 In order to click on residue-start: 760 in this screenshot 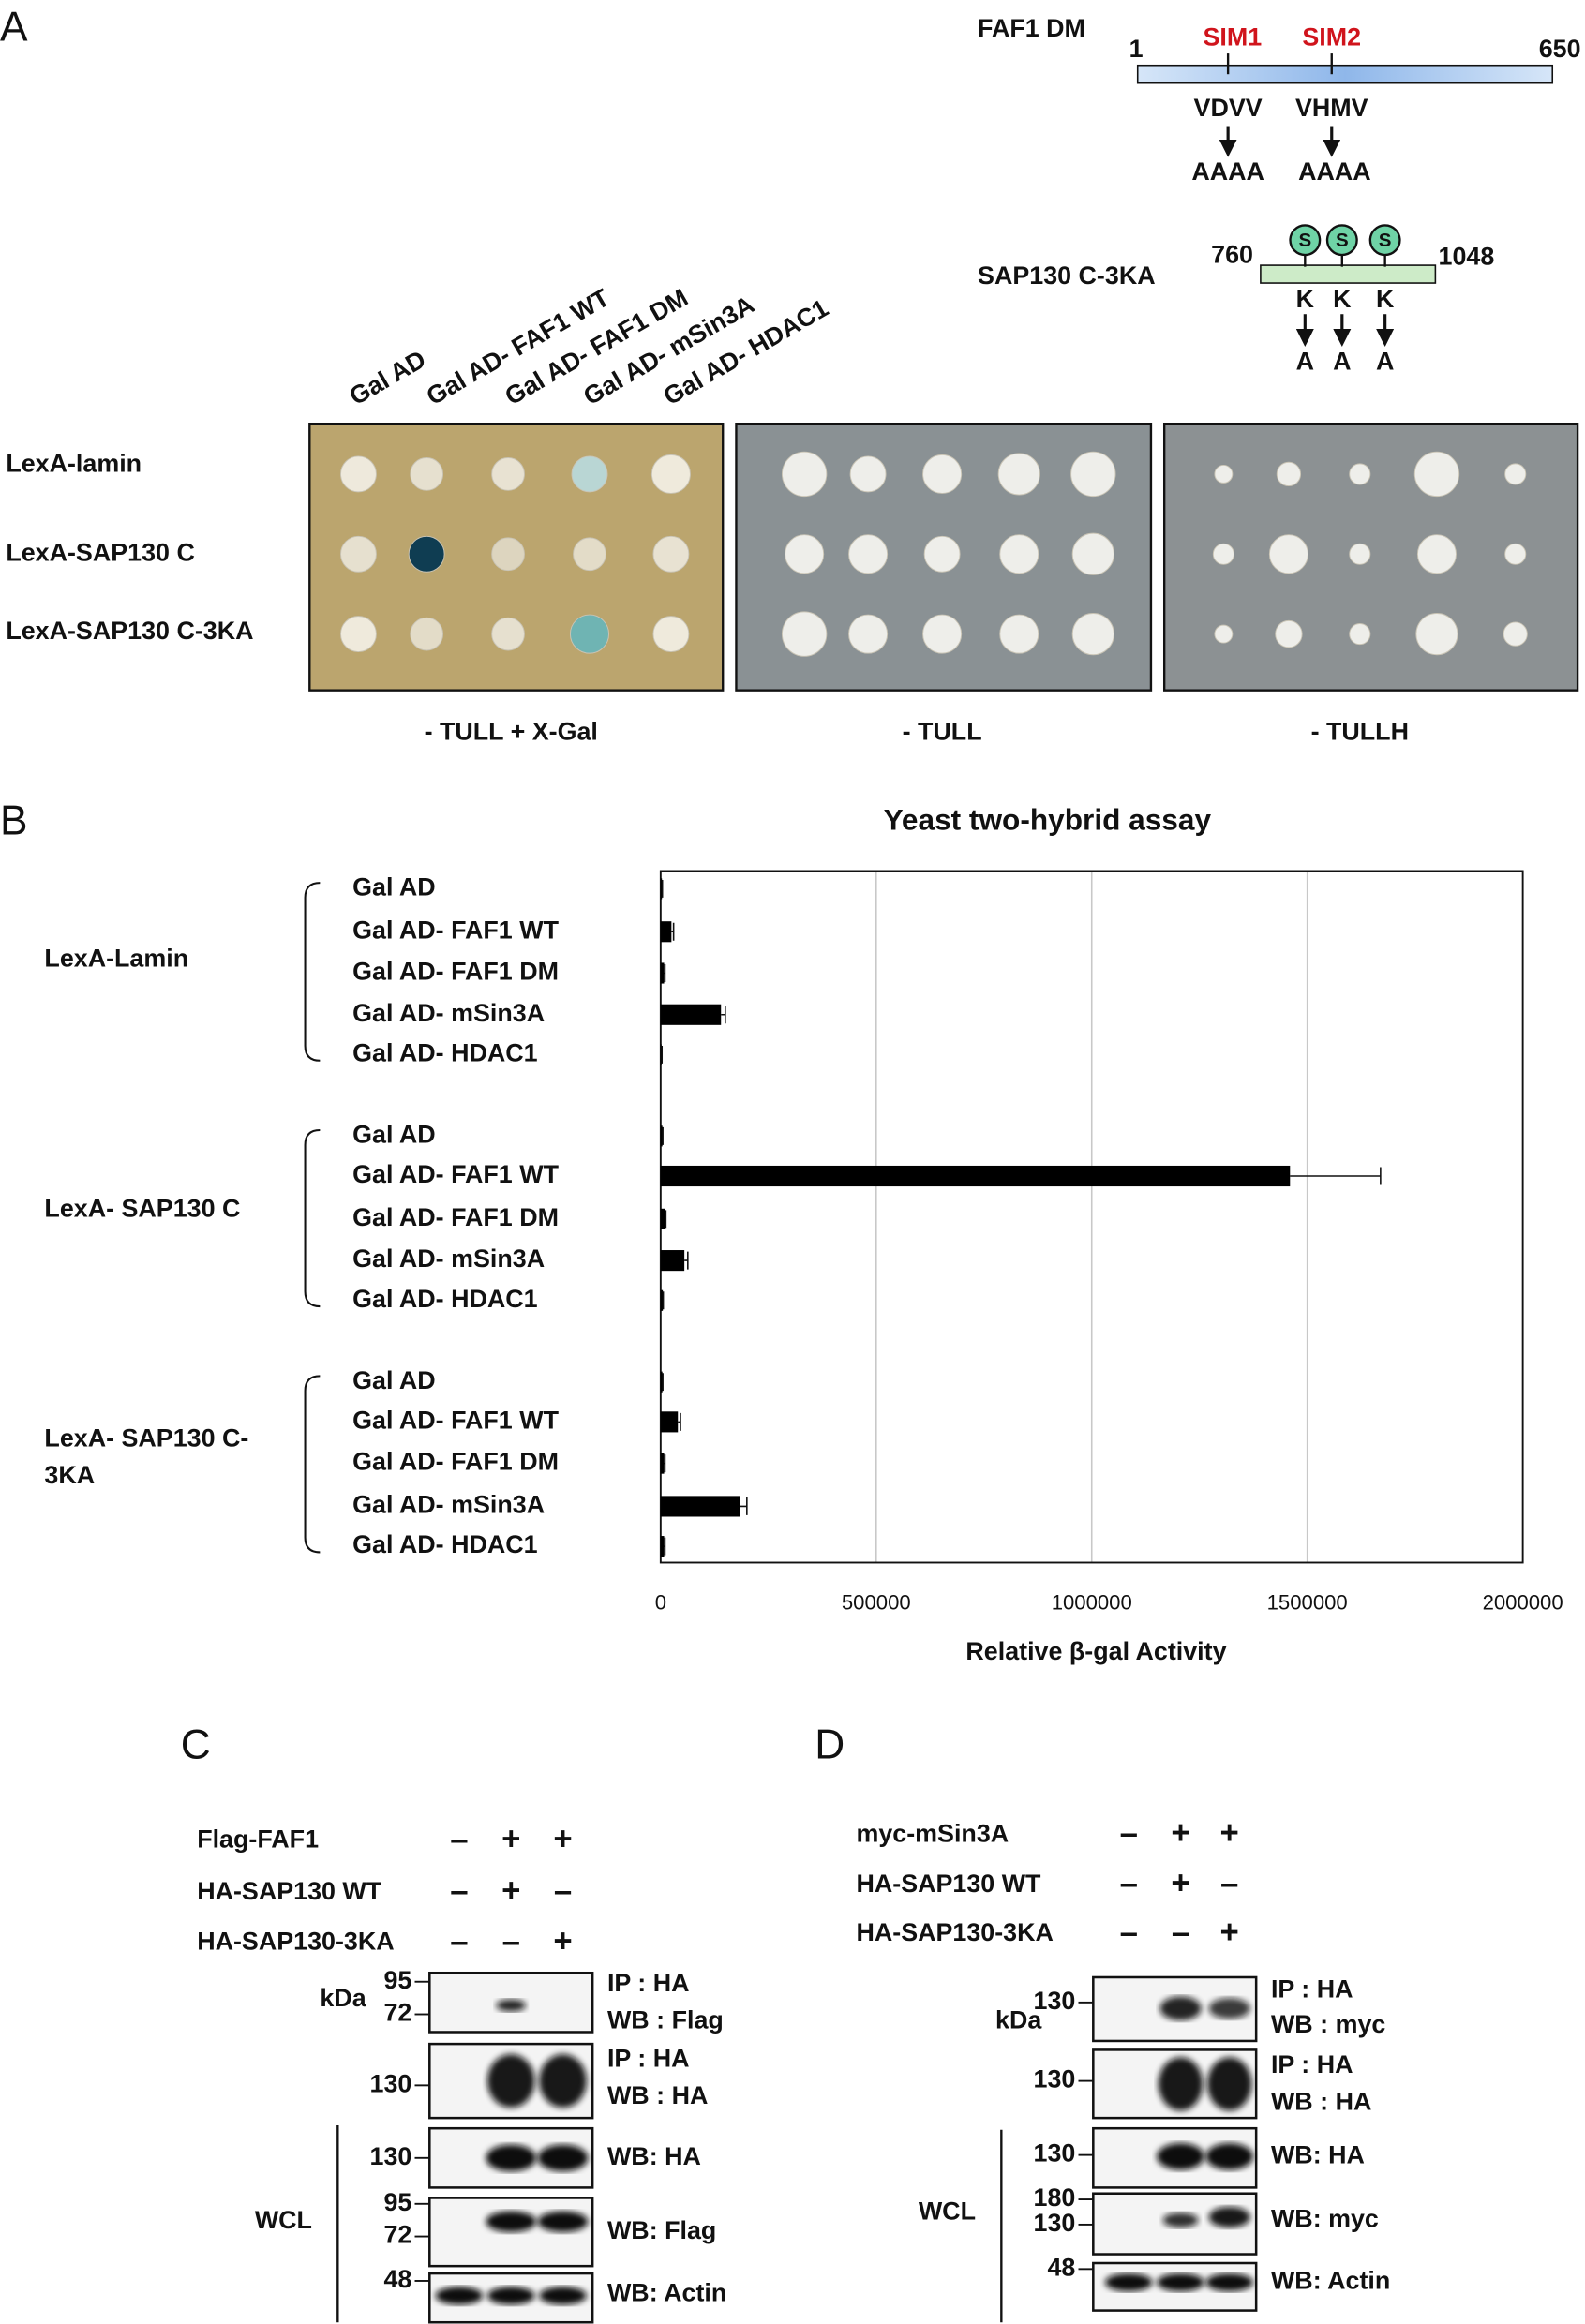, I will do `click(1232, 255)`.